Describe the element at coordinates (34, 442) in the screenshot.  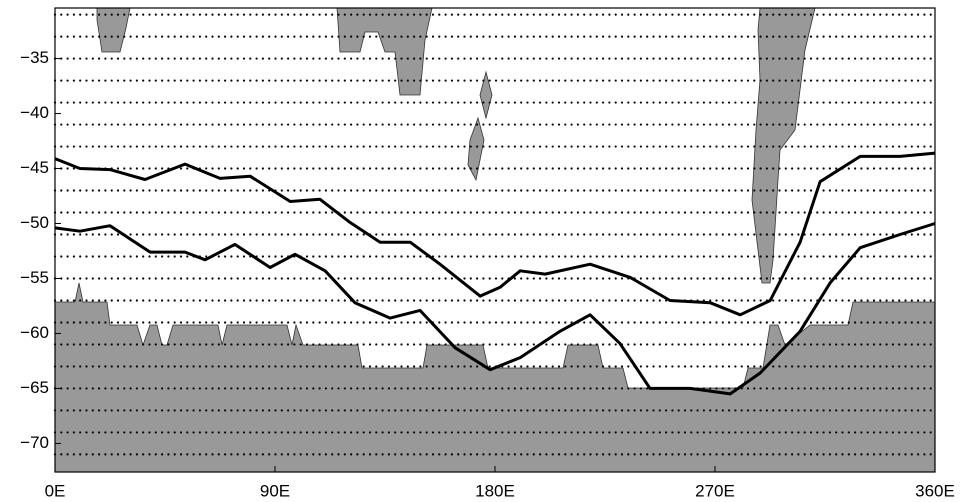
I see `y-tick-label: −70` at that location.